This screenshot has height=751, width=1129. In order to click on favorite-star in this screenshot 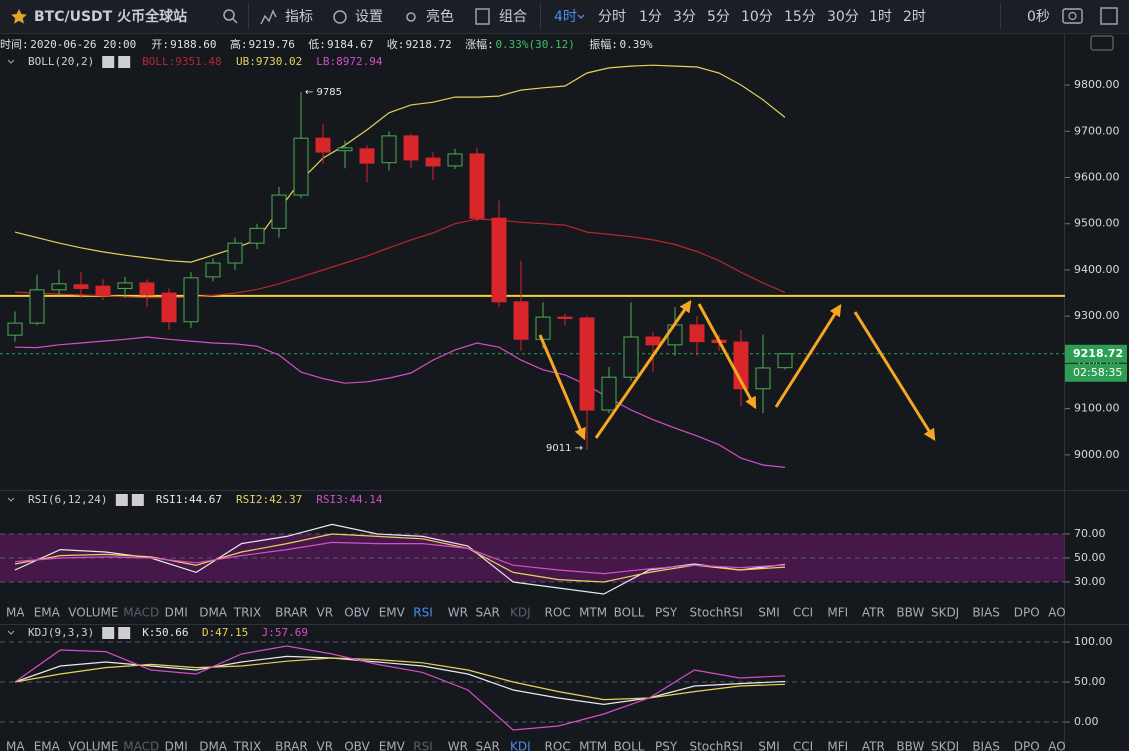, I will do `click(19, 16)`.